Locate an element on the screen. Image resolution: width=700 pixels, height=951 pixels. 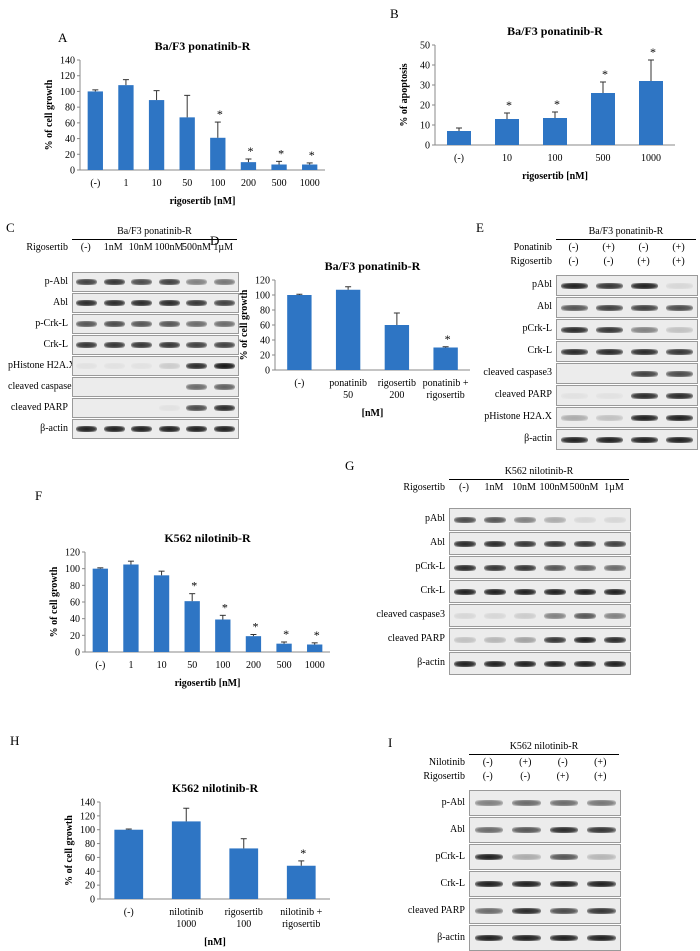
band-label: pCrk-L is located at coordinates (450, 856).